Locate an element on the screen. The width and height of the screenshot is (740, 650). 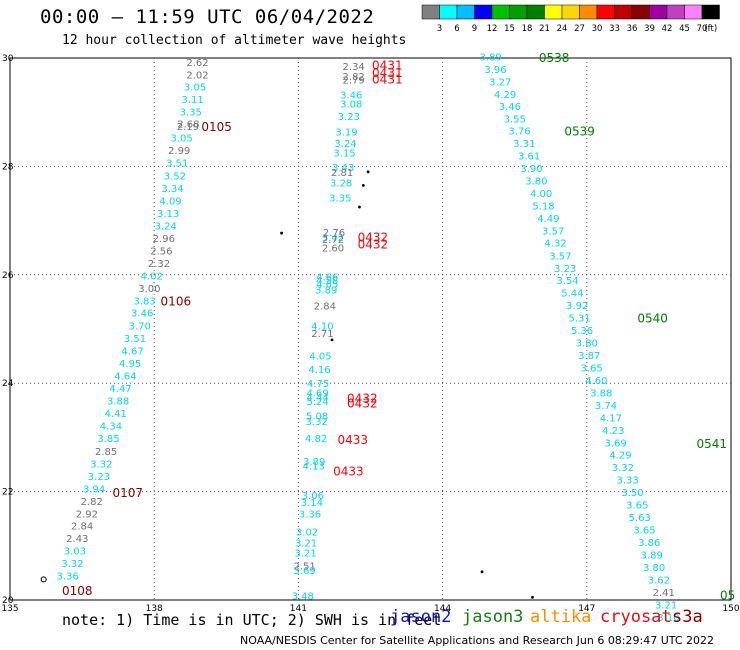
time-label: 0541 is located at coordinates (711, 444).